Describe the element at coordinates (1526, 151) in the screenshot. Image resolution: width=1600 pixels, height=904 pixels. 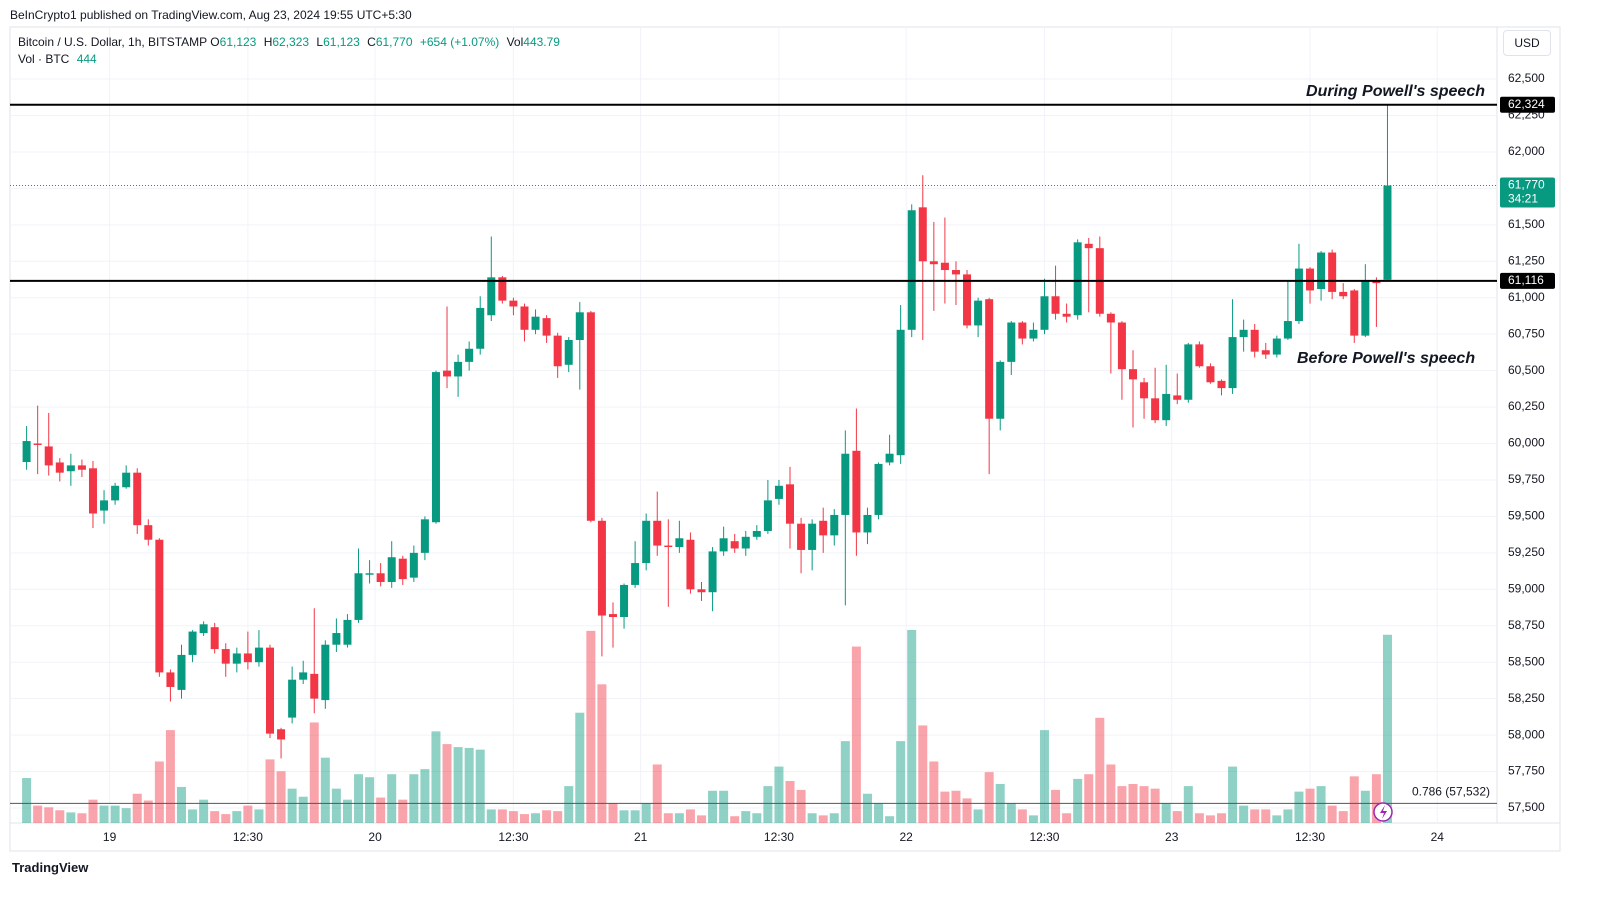
I see `y-tick-label: 62,000` at that location.